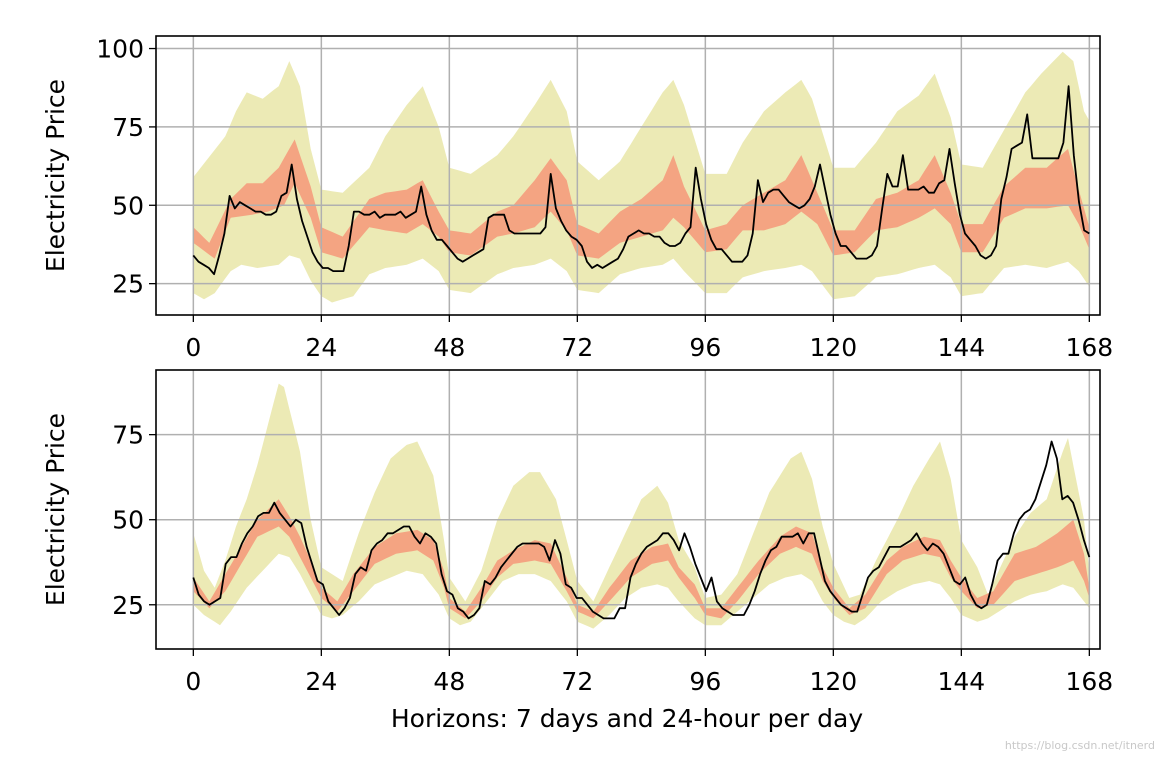 The image size is (1163, 764). Describe the element at coordinates (627, 718) in the screenshot. I see `x-axis-label: Horizons: 7 days and 24-hour per day` at that location.